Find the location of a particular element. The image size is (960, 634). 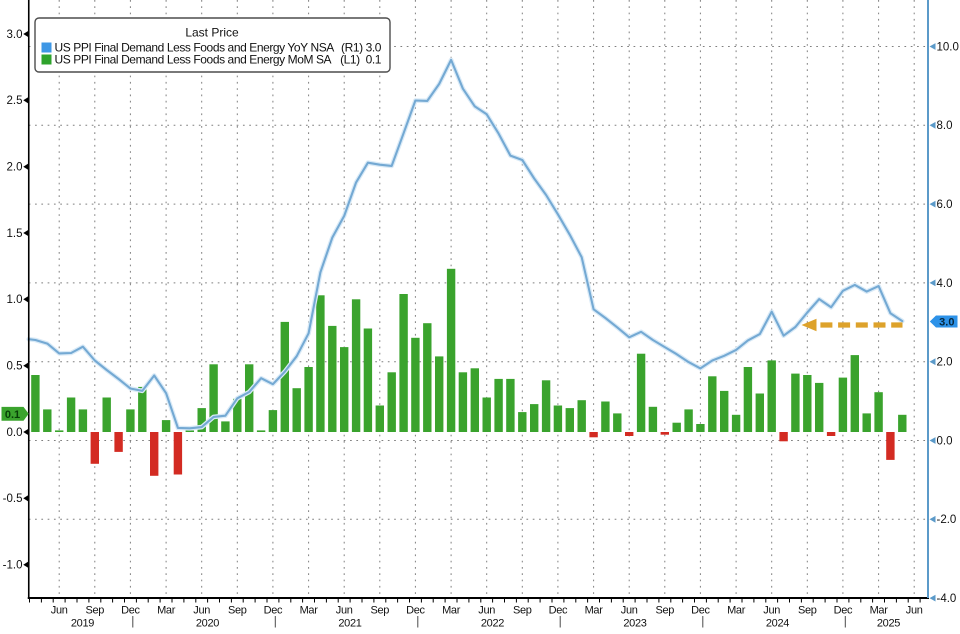

svg-text: -0.5 is located at coordinates (13, 499).